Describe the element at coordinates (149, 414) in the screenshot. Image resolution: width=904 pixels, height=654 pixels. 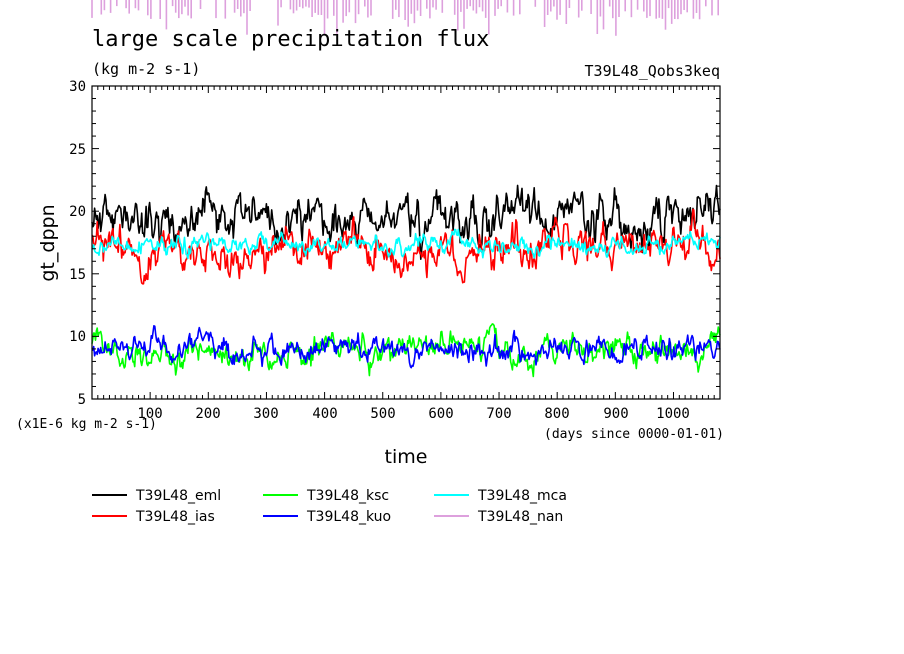
I see `x-tick-label: 100` at that location.